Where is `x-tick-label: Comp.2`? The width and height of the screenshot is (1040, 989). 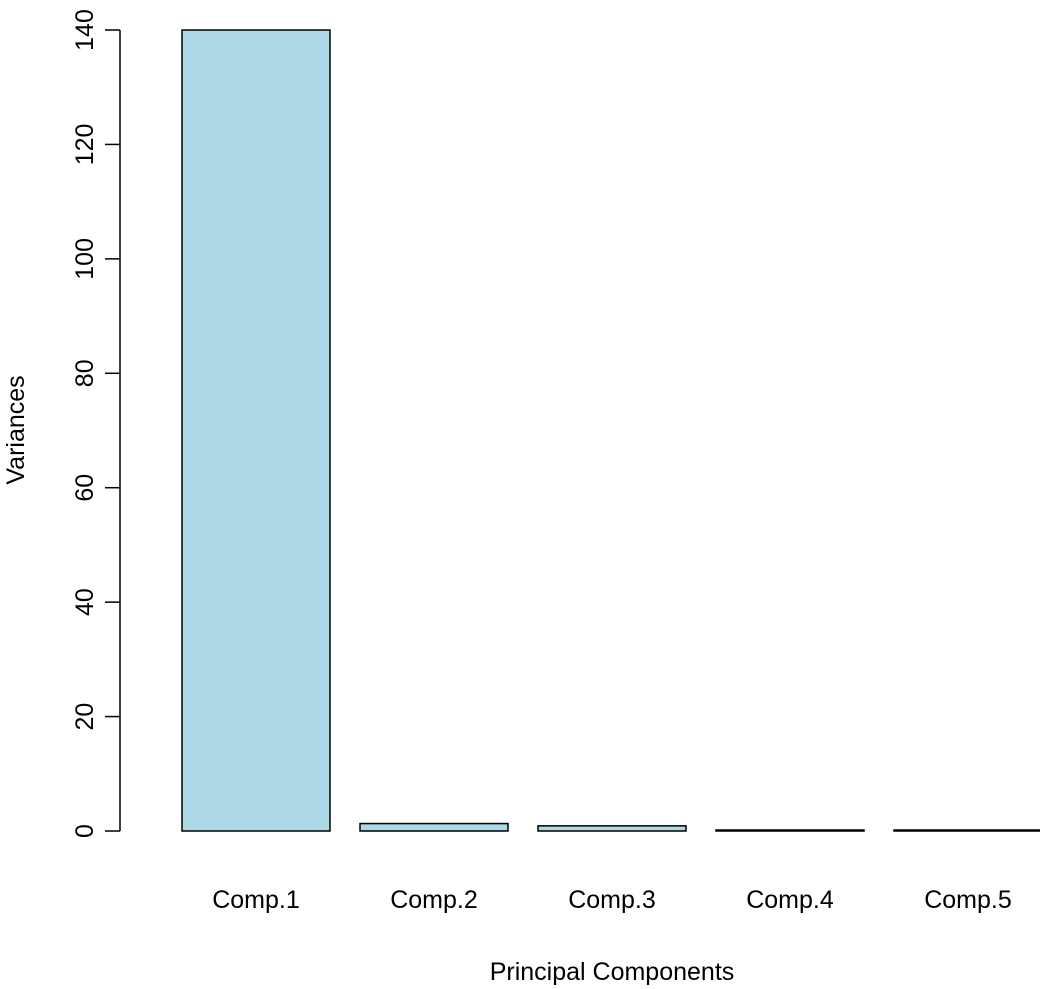
x-tick-label: Comp.2 is located at coordinates (434, 900).